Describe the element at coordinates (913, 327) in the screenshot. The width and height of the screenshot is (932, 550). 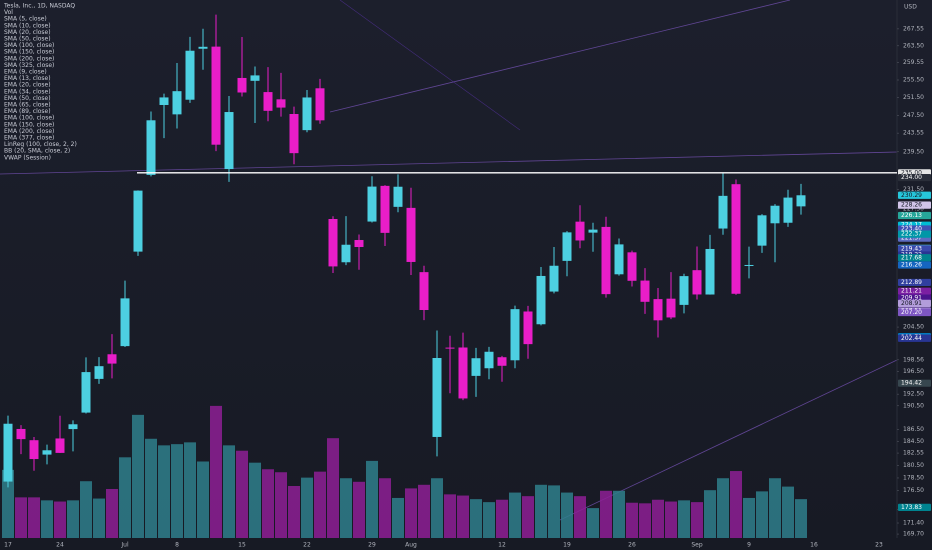
I see `y-tick-label: 204.50` at that location.